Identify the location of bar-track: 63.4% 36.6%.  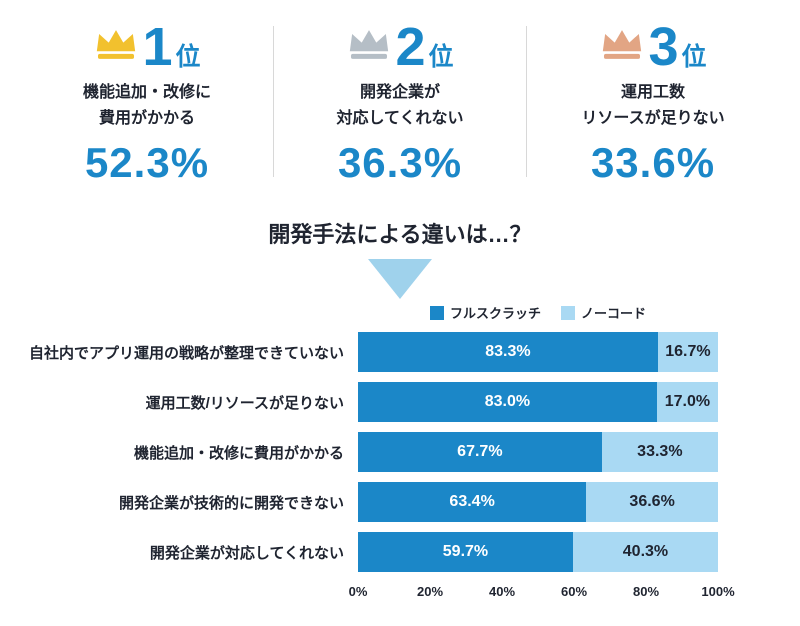
(538, 502).